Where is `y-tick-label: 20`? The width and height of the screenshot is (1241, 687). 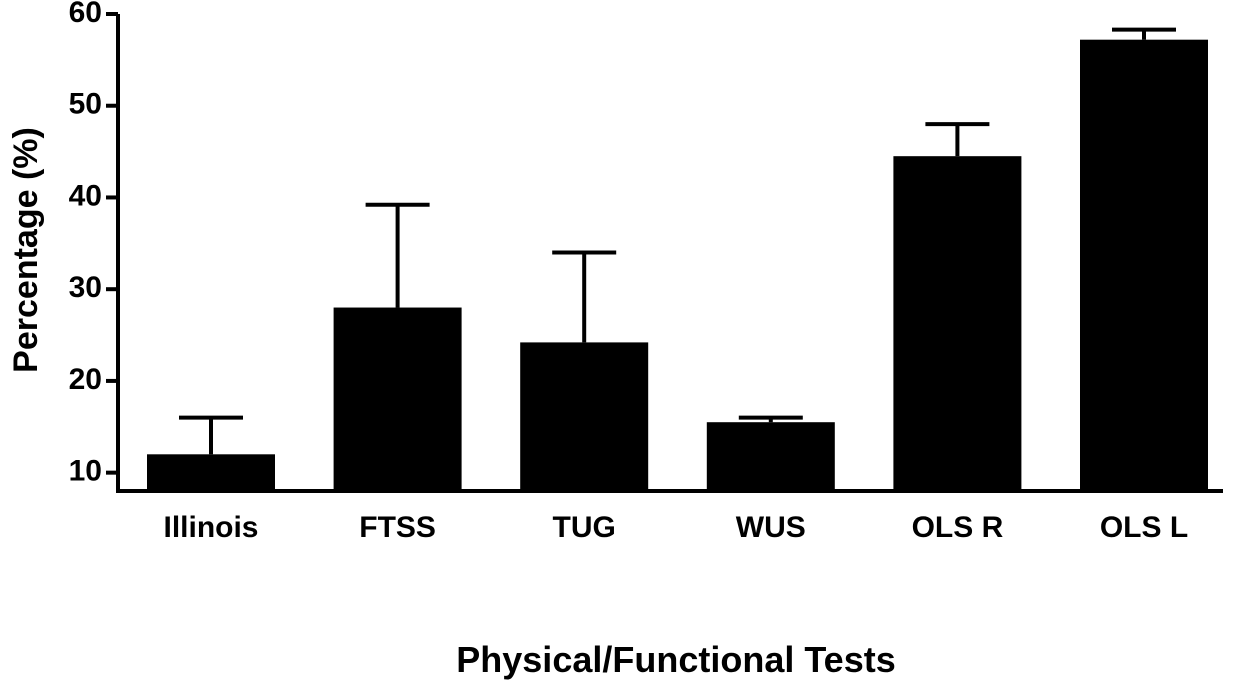 y-tick-label: 20 is located at coordinates (85, 379).